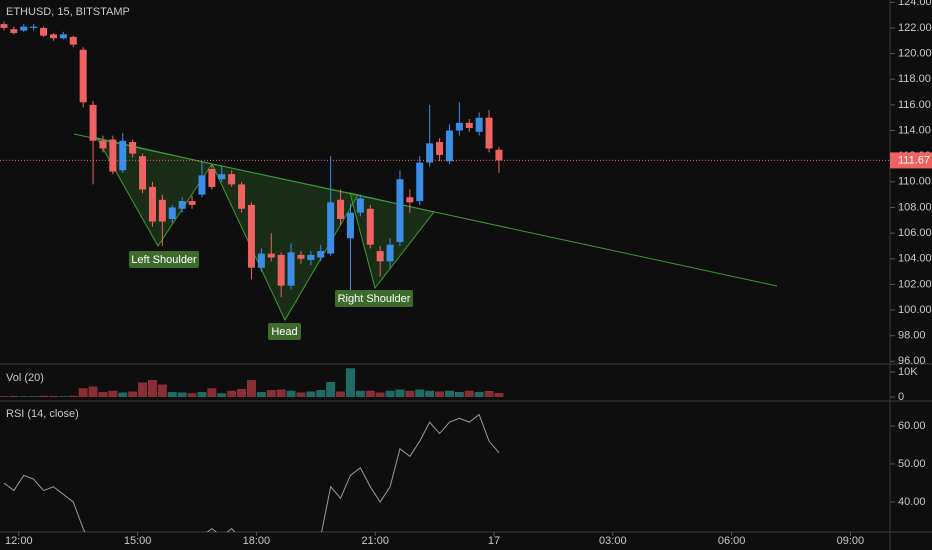 This screenshot has width=932, height=550. What do you see at coordinates (164, 260) in the screenshot?
I see `annotation: Left Shoulder` at bounding box center [164, 260].